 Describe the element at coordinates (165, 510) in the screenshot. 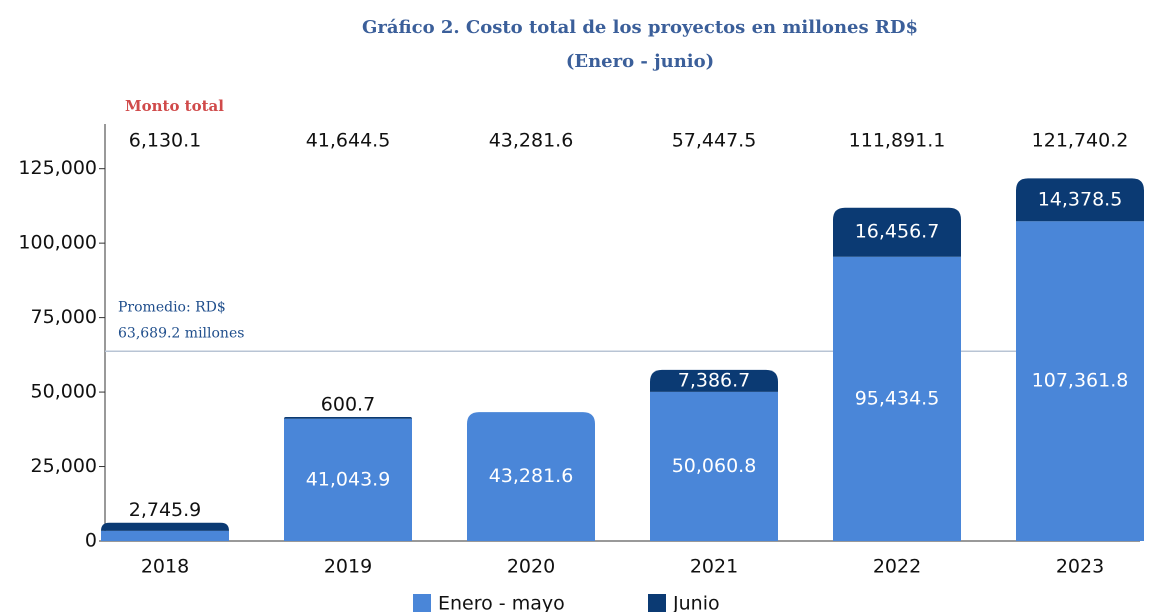

I see `data-label: 2,745.9` at that location.